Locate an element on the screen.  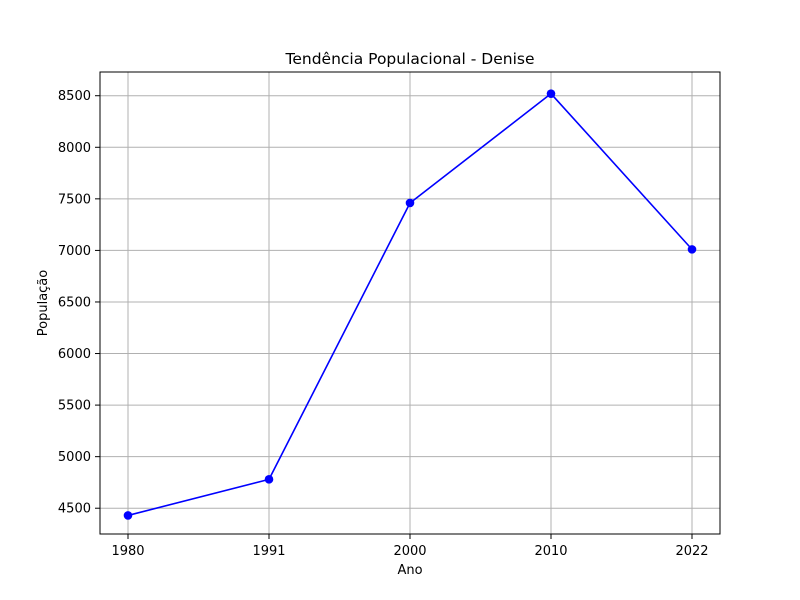
chart-title: Tendência Populacional - Denise is located at coordinates (410, 59).